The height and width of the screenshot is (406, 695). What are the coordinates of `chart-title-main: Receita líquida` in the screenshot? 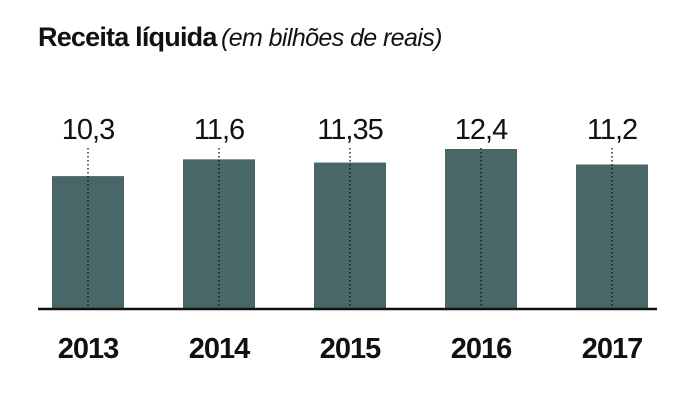 It's located at (127, 37).